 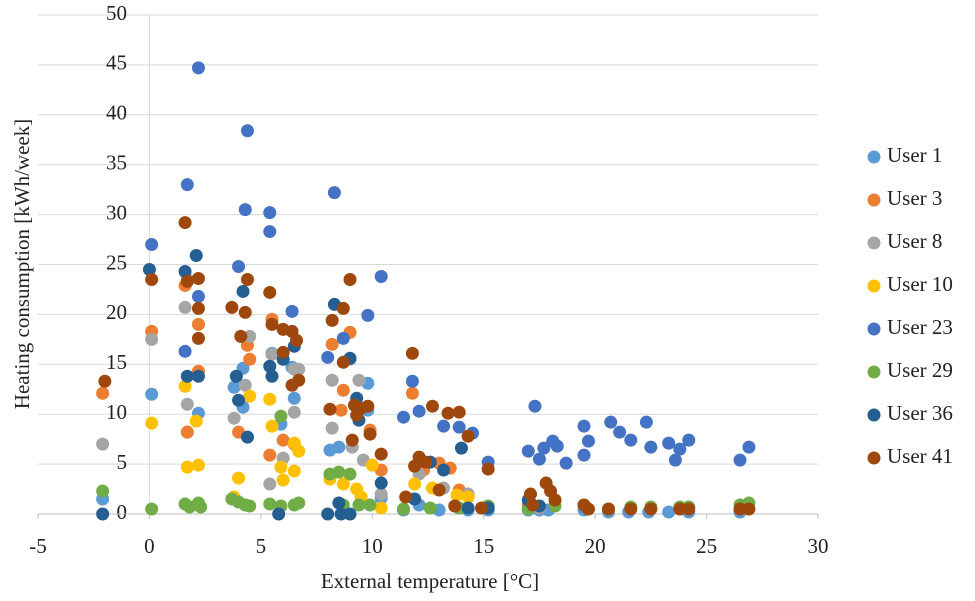 What do you see at coordinates (261, 546) in the screenshot?
I see `x-tick-label: 5` at bounding box center [261, 546].